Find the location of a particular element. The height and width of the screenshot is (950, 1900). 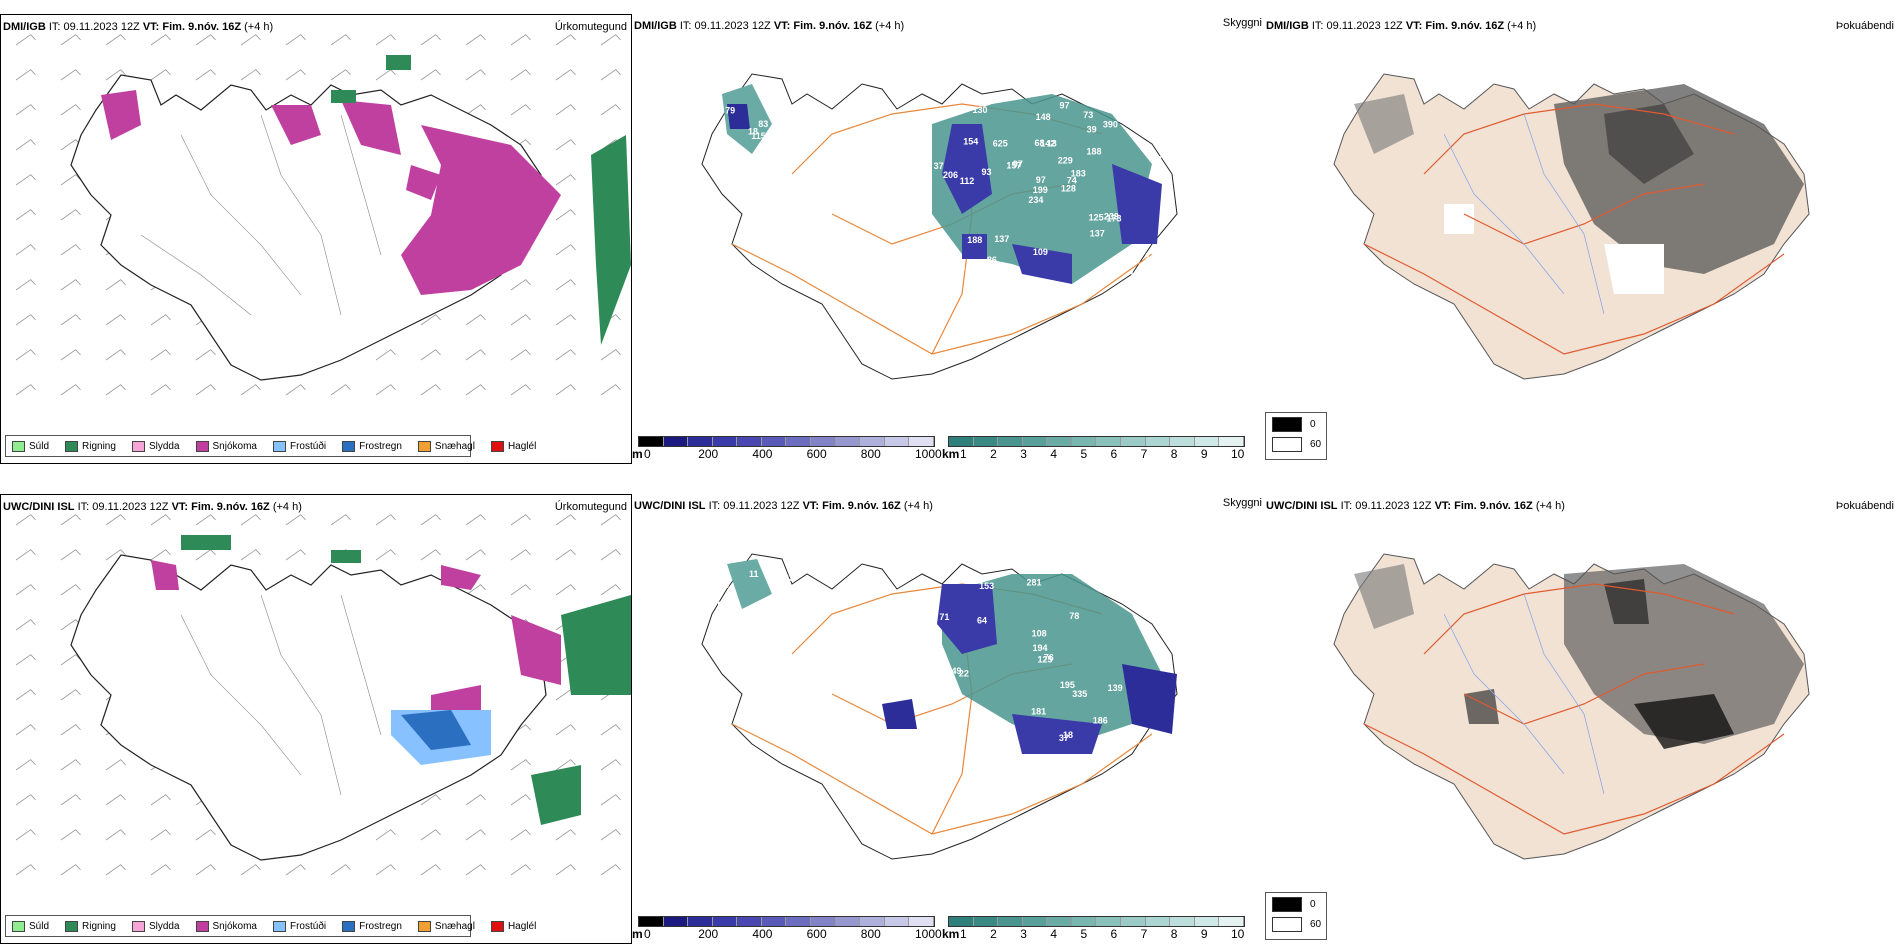

legend-label: Slydda is located at coordinates (164, 926).